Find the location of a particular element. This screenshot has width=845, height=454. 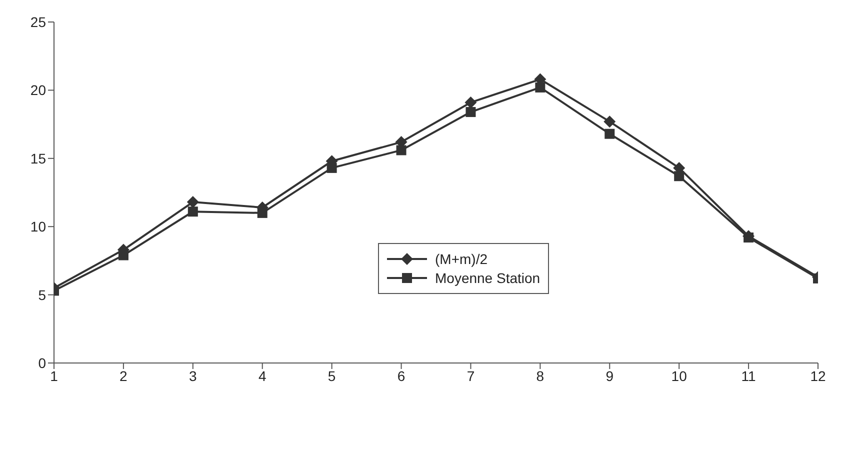

y-tick-label: 15 is located at coordinates (38, 158).